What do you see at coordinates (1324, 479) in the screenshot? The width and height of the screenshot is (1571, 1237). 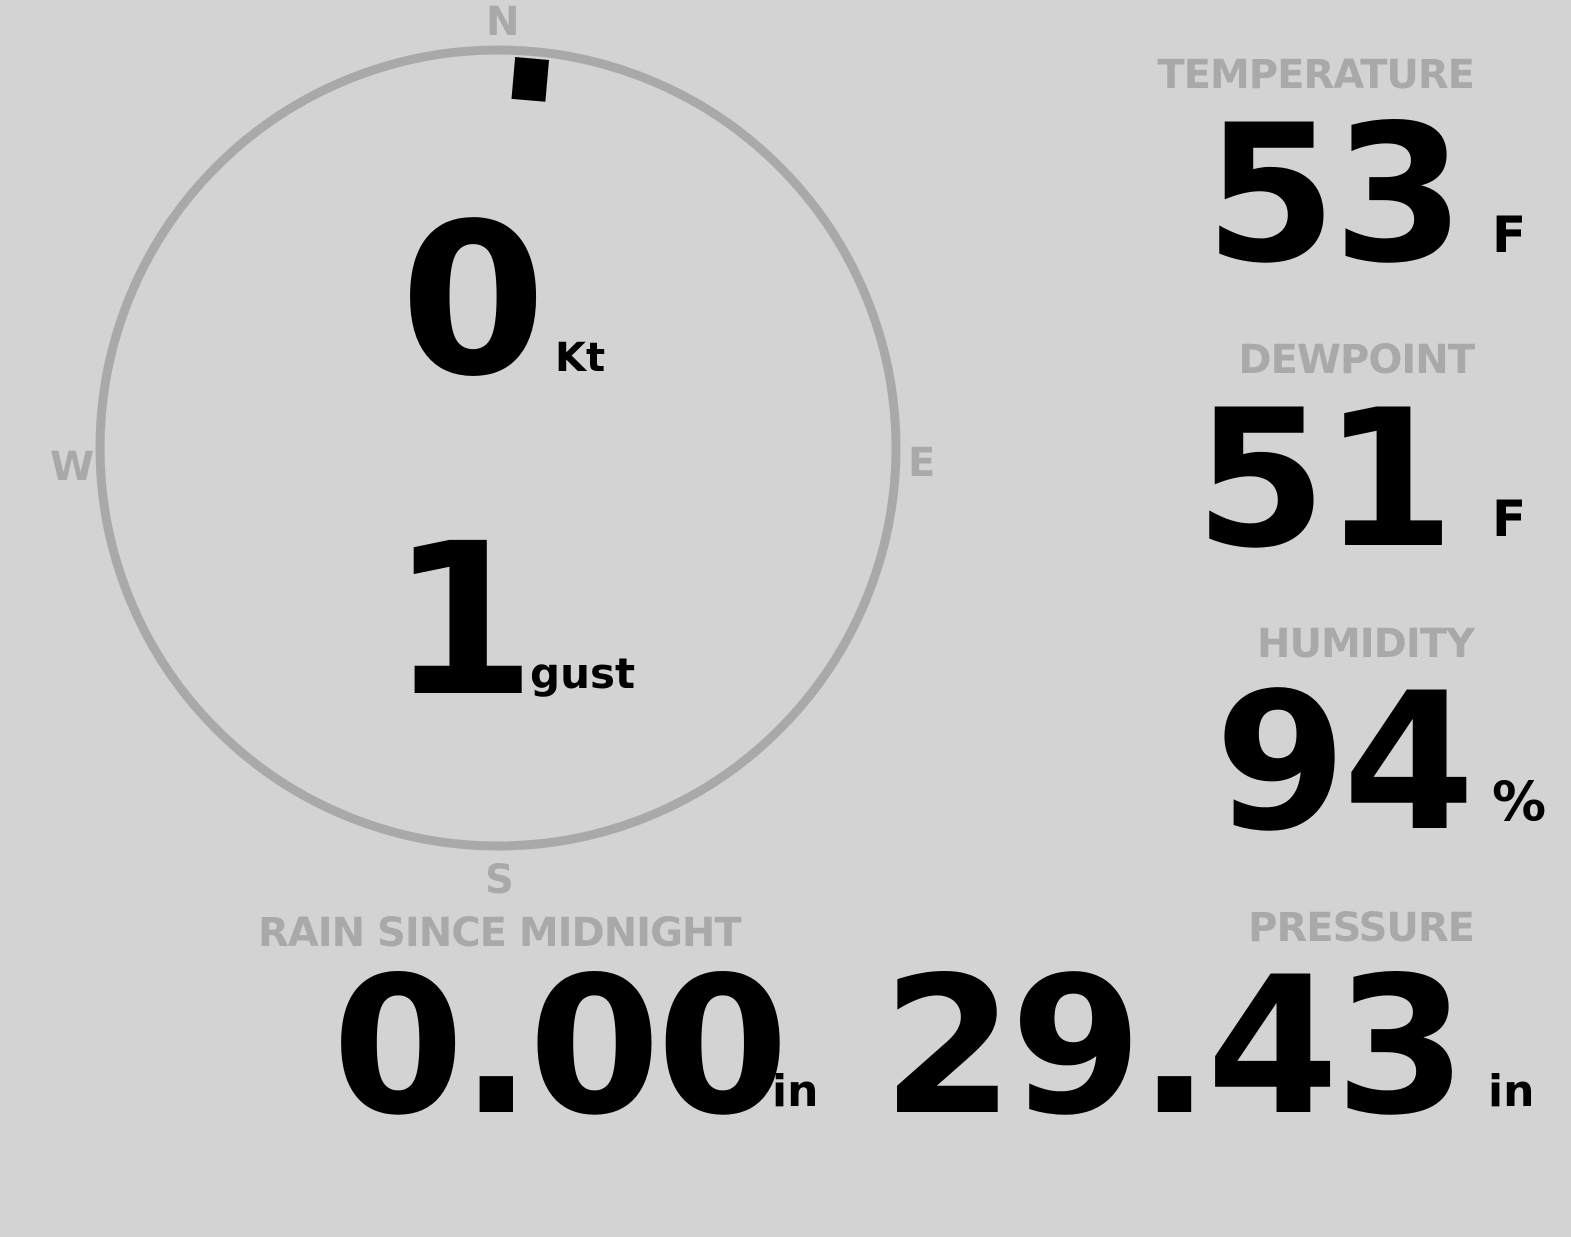 I see `dewpoint-value: 51` at bounding box center [1324, 479].